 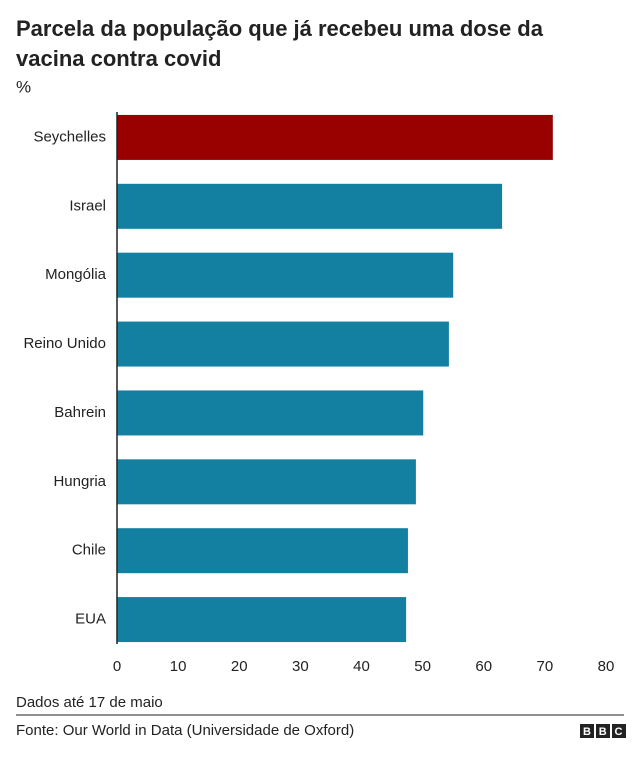 What do you see at coordinates (64, 343) in the screenshot?
I see `y-tick-label: Reino Unido` at bounding box center [64, 343].